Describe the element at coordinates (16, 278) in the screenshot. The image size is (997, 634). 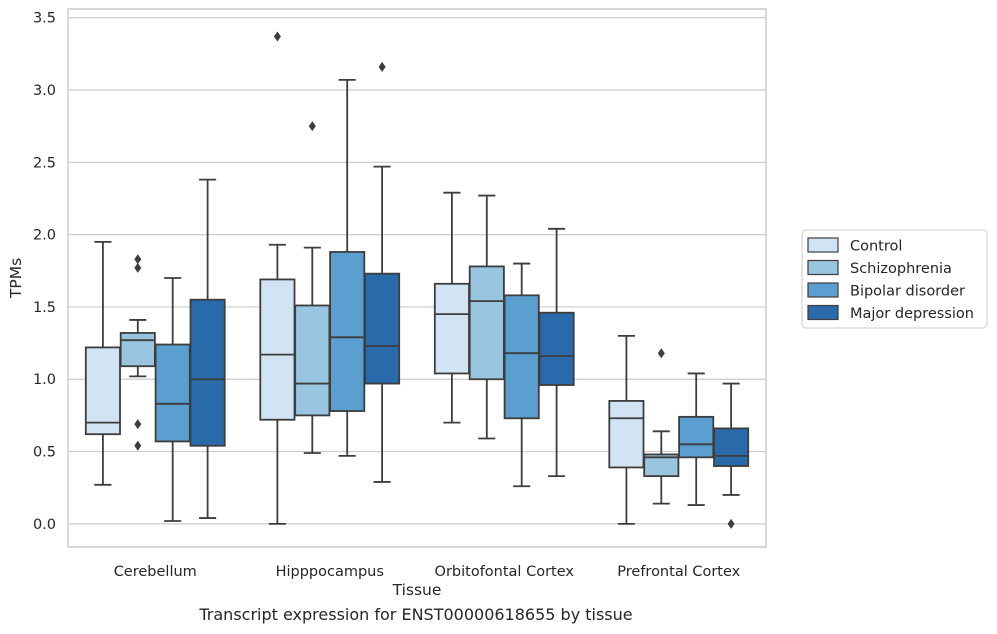
I see `y-axis-label: TPMs` at that location.